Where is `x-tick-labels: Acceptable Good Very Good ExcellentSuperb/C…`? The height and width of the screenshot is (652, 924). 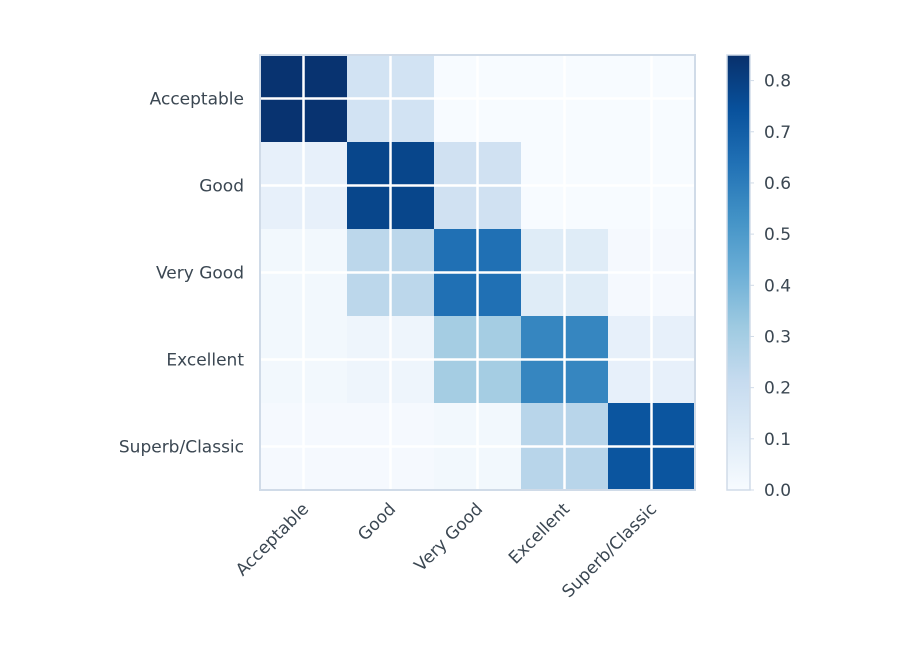
x-tick-labels: Acceptable Good Very Good ExcellentSuperb/C… is located at coordinates (446, 550).